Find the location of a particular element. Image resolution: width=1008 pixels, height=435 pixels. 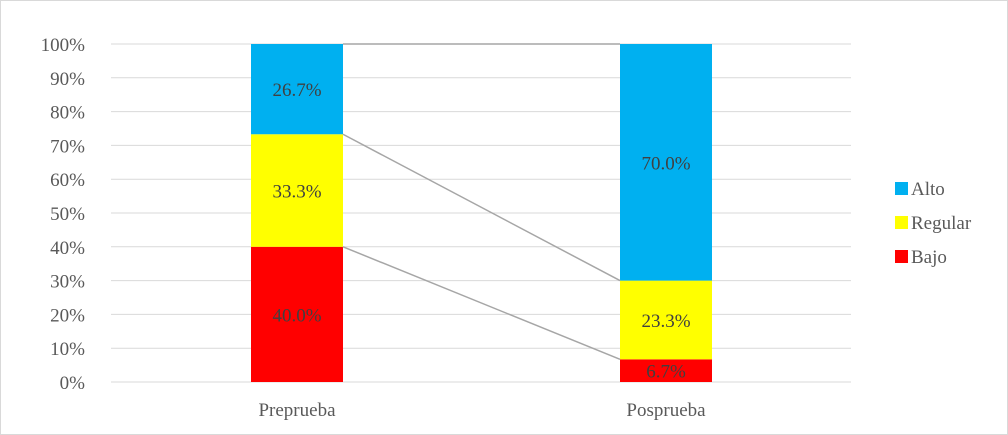

data-label: 33.3% is located at coordinates (296, 192).